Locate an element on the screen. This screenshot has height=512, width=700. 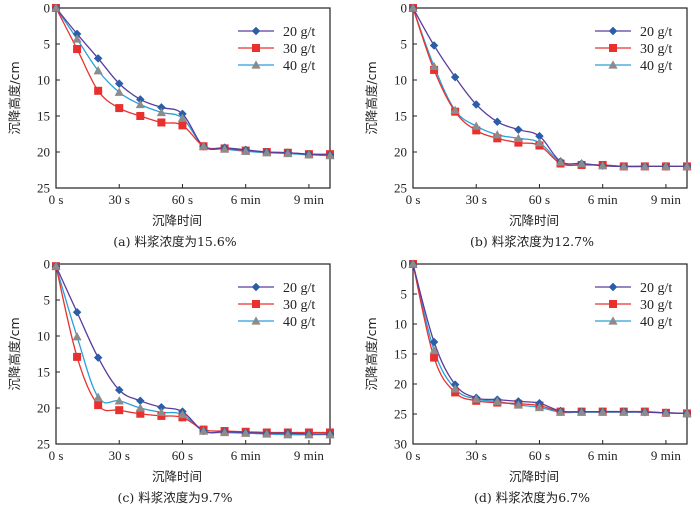
y-tick-label: 0 is located at coordinates (47, 264).